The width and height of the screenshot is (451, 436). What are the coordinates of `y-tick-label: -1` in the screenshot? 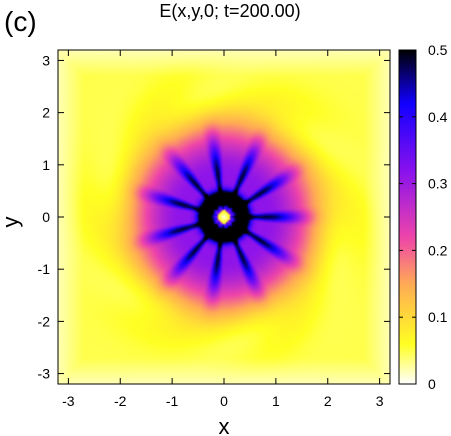 It's located at (44, 269).